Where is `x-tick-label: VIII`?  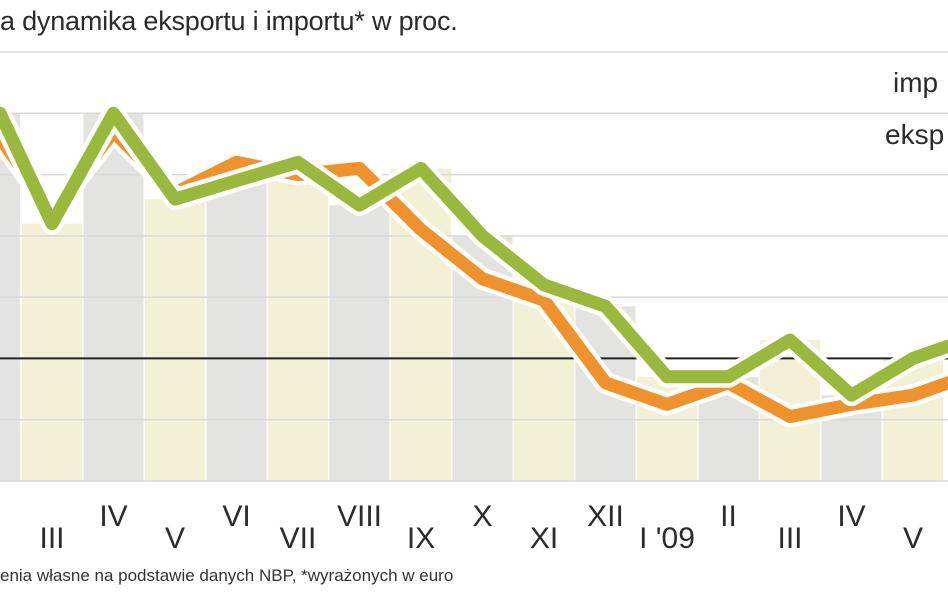
x-tick-label: VIII is located at coordinates (359, 516).